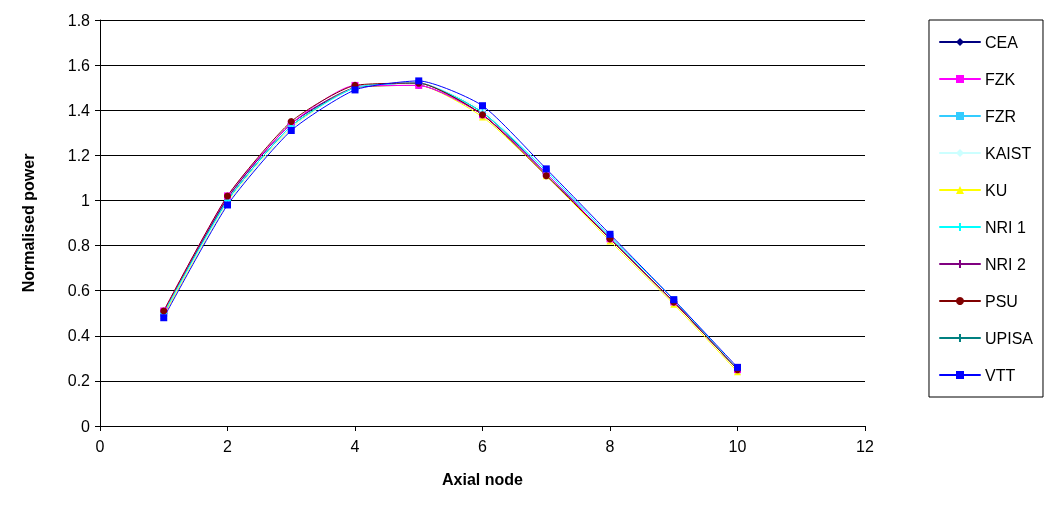  Describe the element at coordinates (79, 65) in the screenshot. I see `y-tick-label: 1.6` at that location.